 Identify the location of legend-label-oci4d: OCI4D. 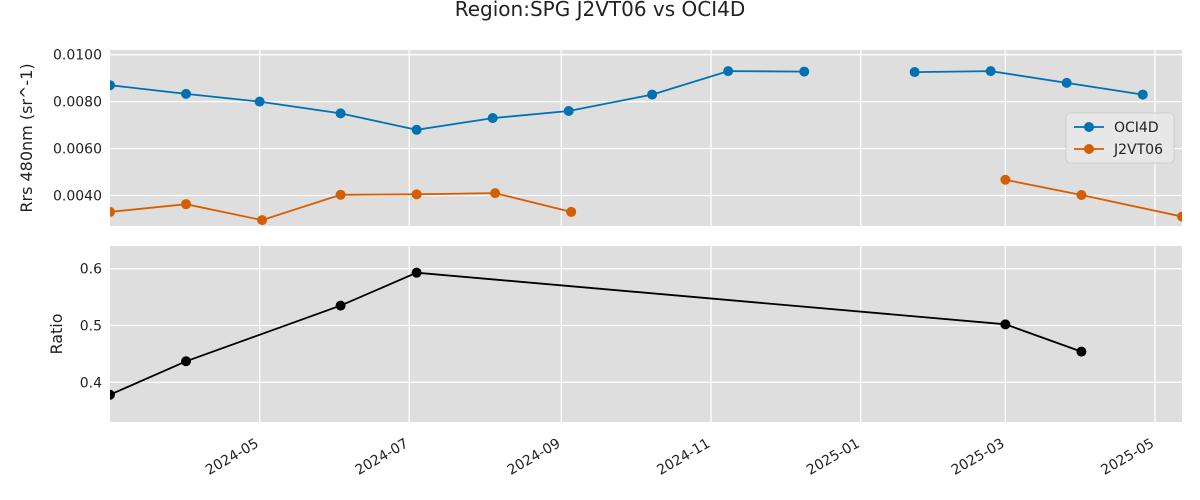
(1136, 128).